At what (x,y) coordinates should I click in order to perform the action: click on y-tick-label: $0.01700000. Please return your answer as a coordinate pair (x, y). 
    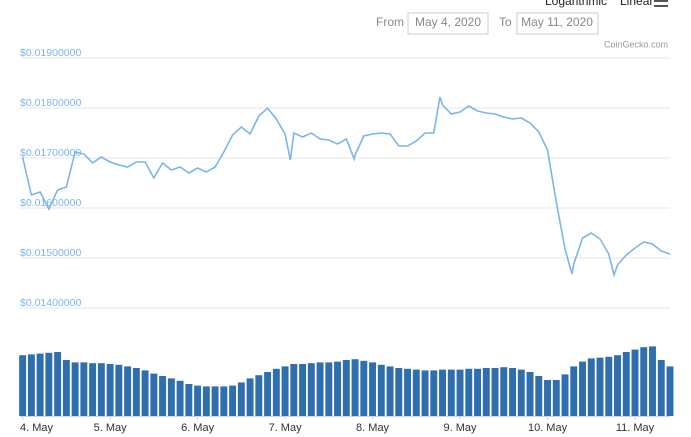
    Looking at the image, I should click on (50, 153).